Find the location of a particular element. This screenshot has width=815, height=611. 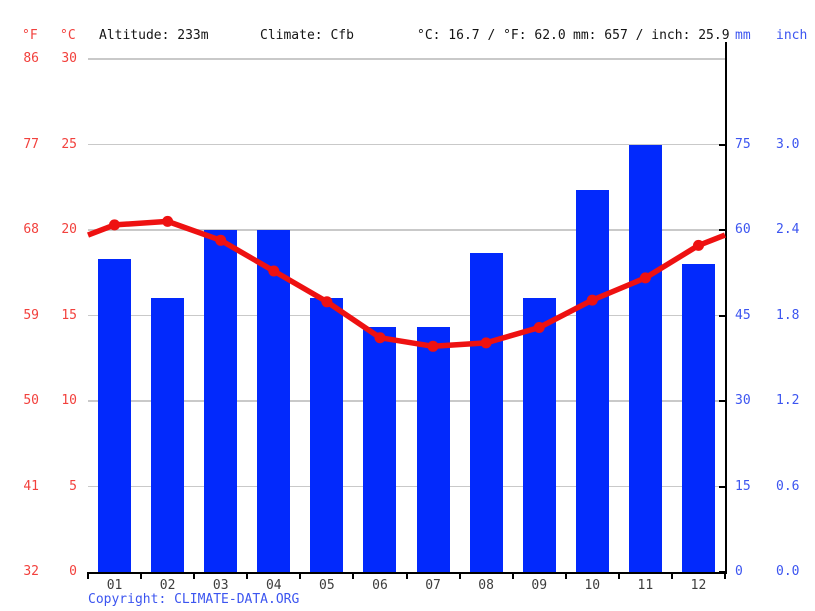

month-label: 11 is located at coordinates (645, 585).